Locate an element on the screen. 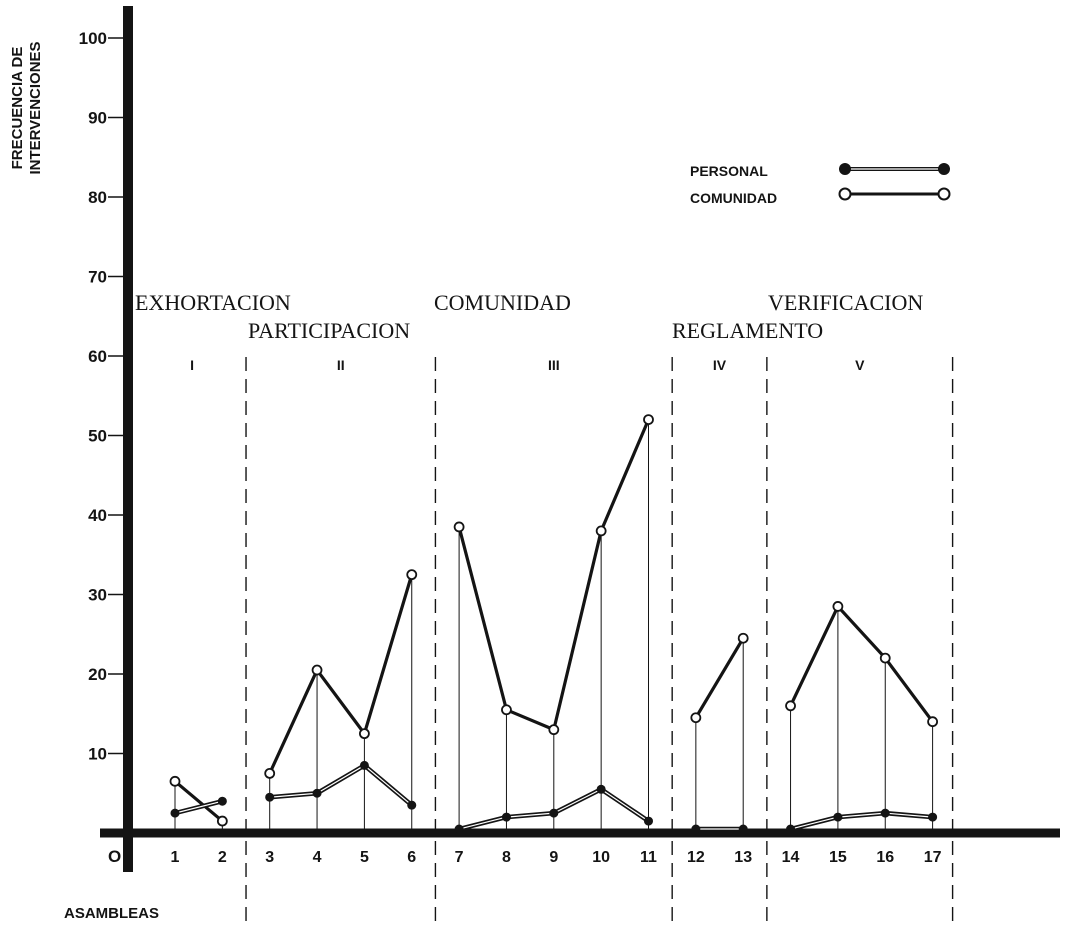 The width and height of the screenshot is (1066, 926). stage-title-comunidad: COMUNIDAD is located at coordinates (502, 302).